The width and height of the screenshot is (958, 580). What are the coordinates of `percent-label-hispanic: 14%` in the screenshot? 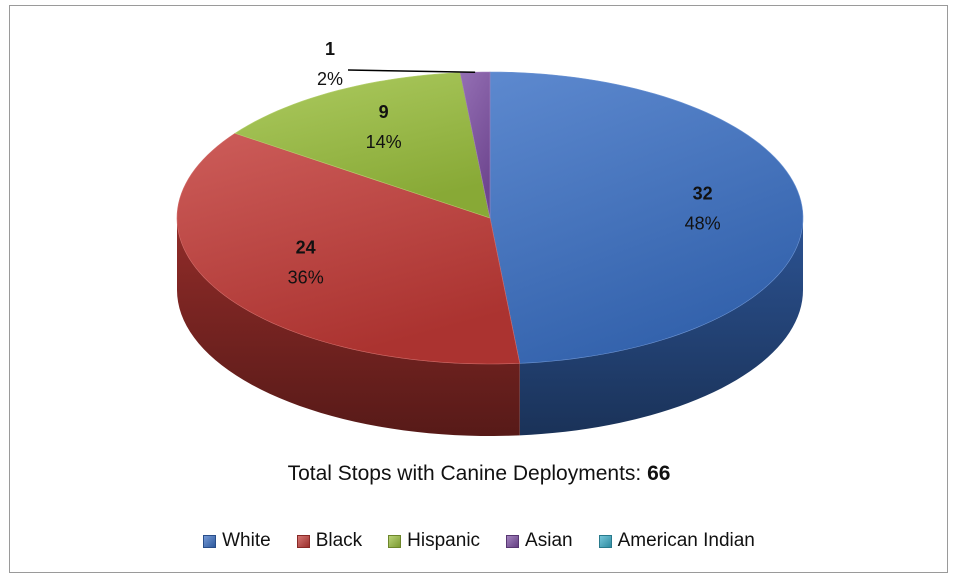 It's located at (384, 142).